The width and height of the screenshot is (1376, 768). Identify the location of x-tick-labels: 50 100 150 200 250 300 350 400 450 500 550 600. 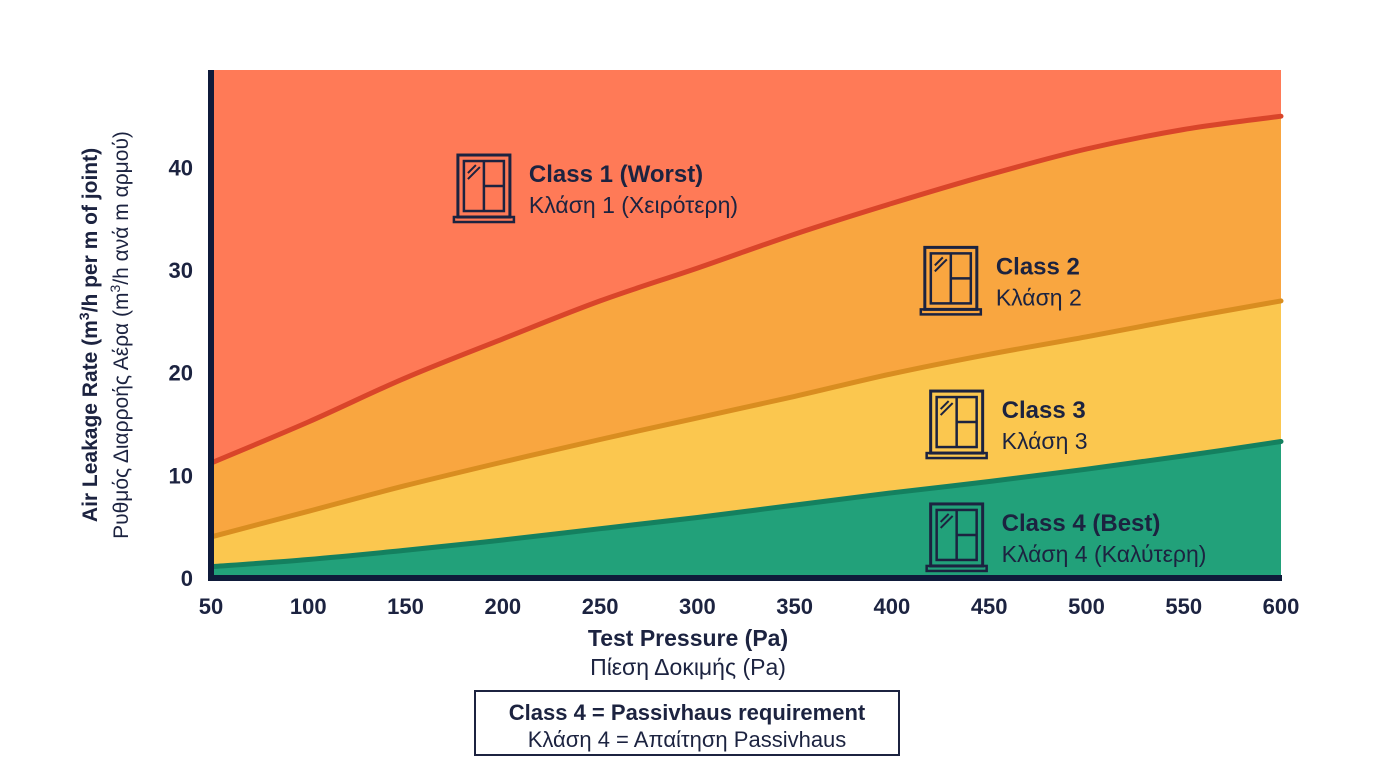
(749, 606).